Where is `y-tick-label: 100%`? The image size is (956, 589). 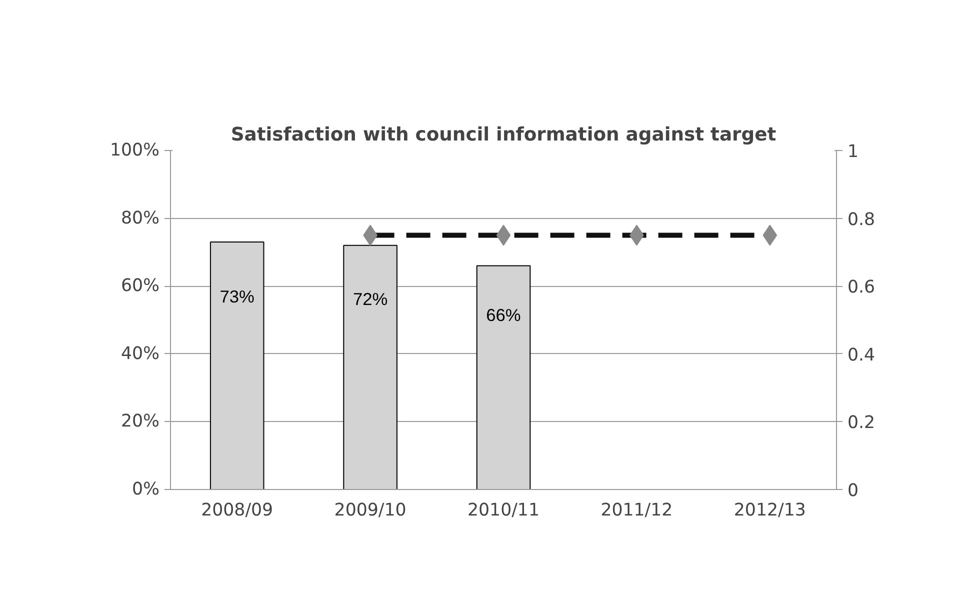 y-tick-label: 100% is located at coordinates (135, 150).